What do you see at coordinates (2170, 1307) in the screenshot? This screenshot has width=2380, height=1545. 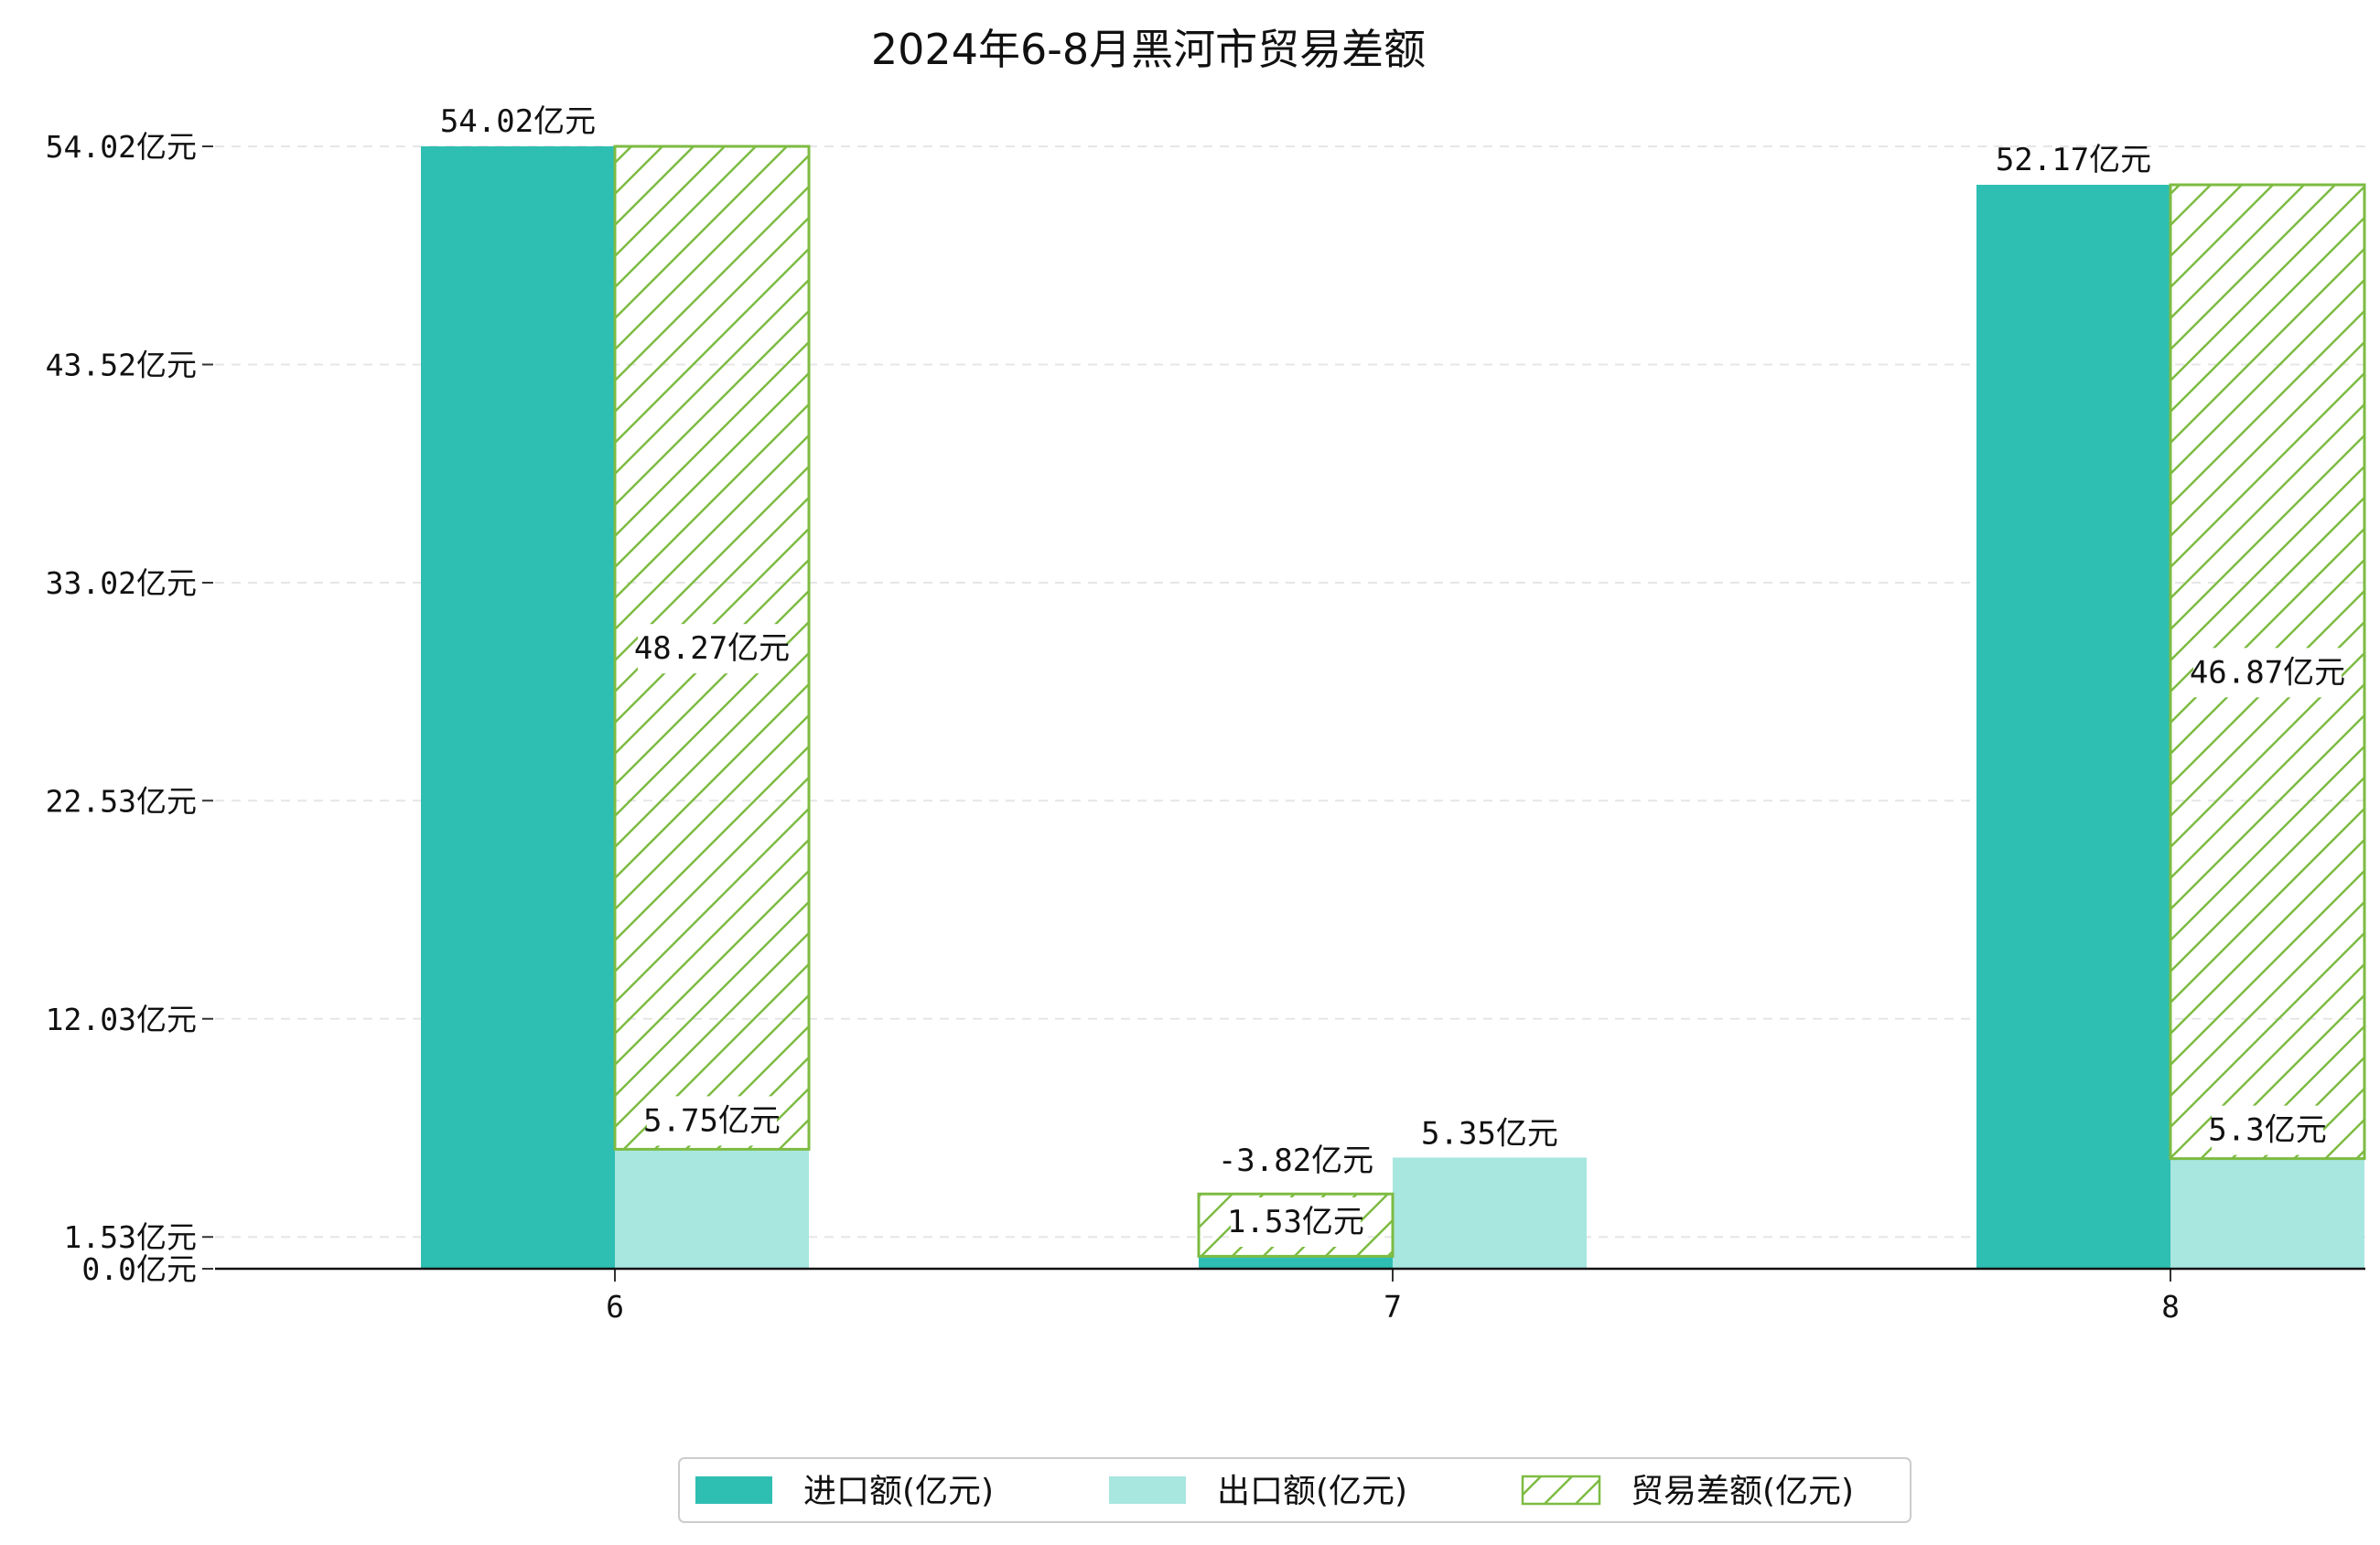 I see `x-tick-label: 8` at bounding box center [2170, 1307].